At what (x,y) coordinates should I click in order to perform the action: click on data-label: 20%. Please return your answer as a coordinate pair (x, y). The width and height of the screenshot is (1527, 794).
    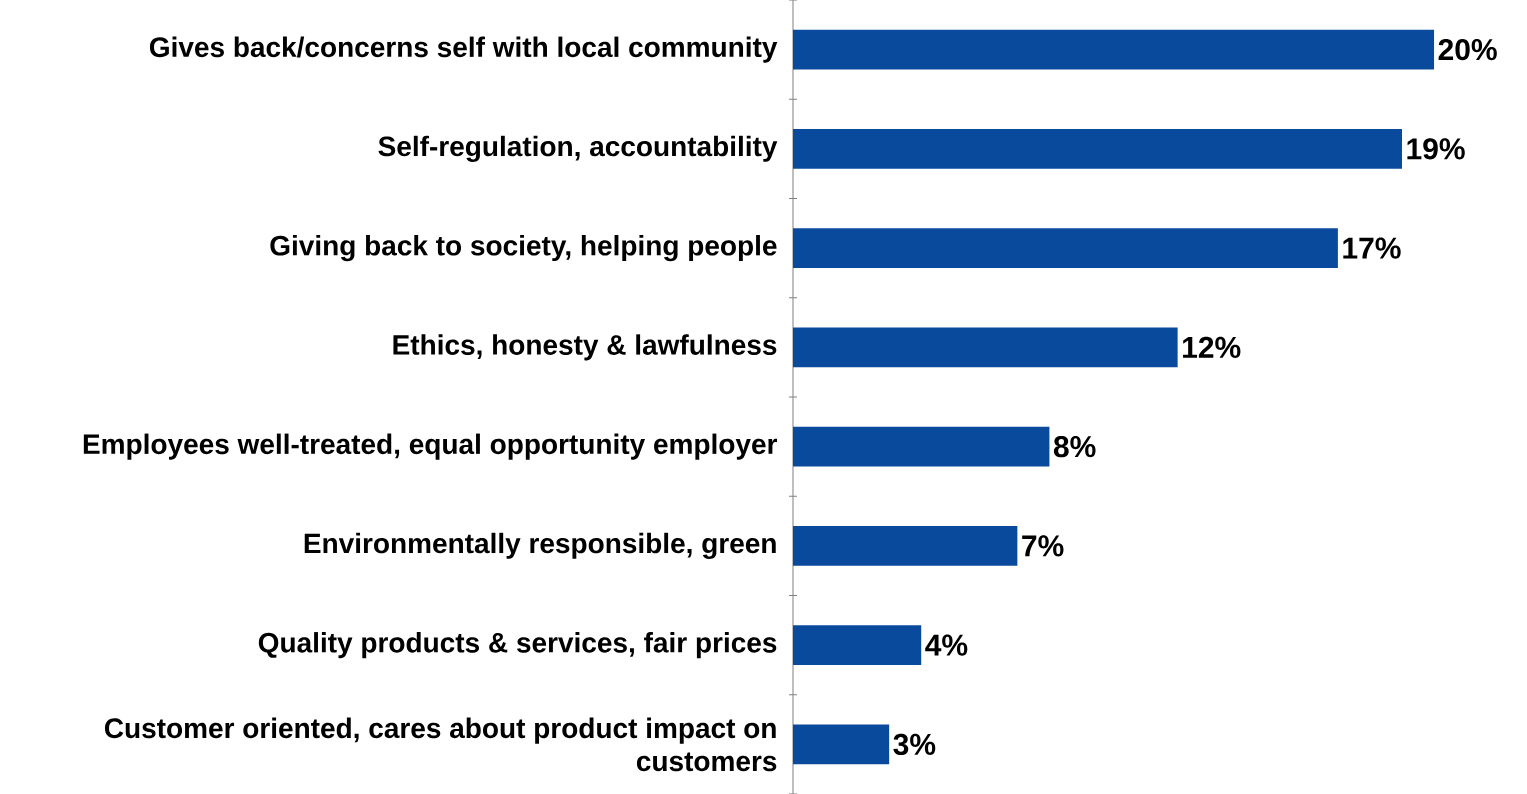
    Looking at the image, I should click on (1467, 50).